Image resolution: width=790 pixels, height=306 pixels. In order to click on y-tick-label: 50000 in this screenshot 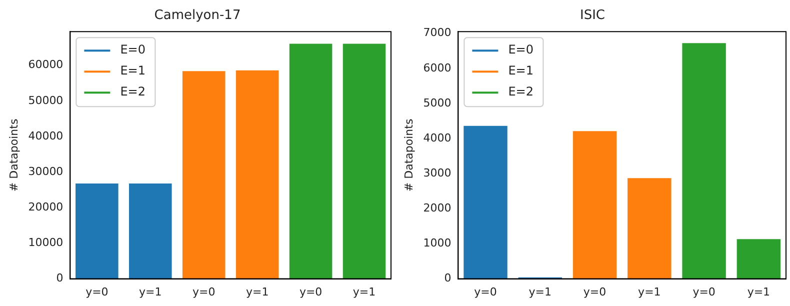, I will do `click(46, 100)`.